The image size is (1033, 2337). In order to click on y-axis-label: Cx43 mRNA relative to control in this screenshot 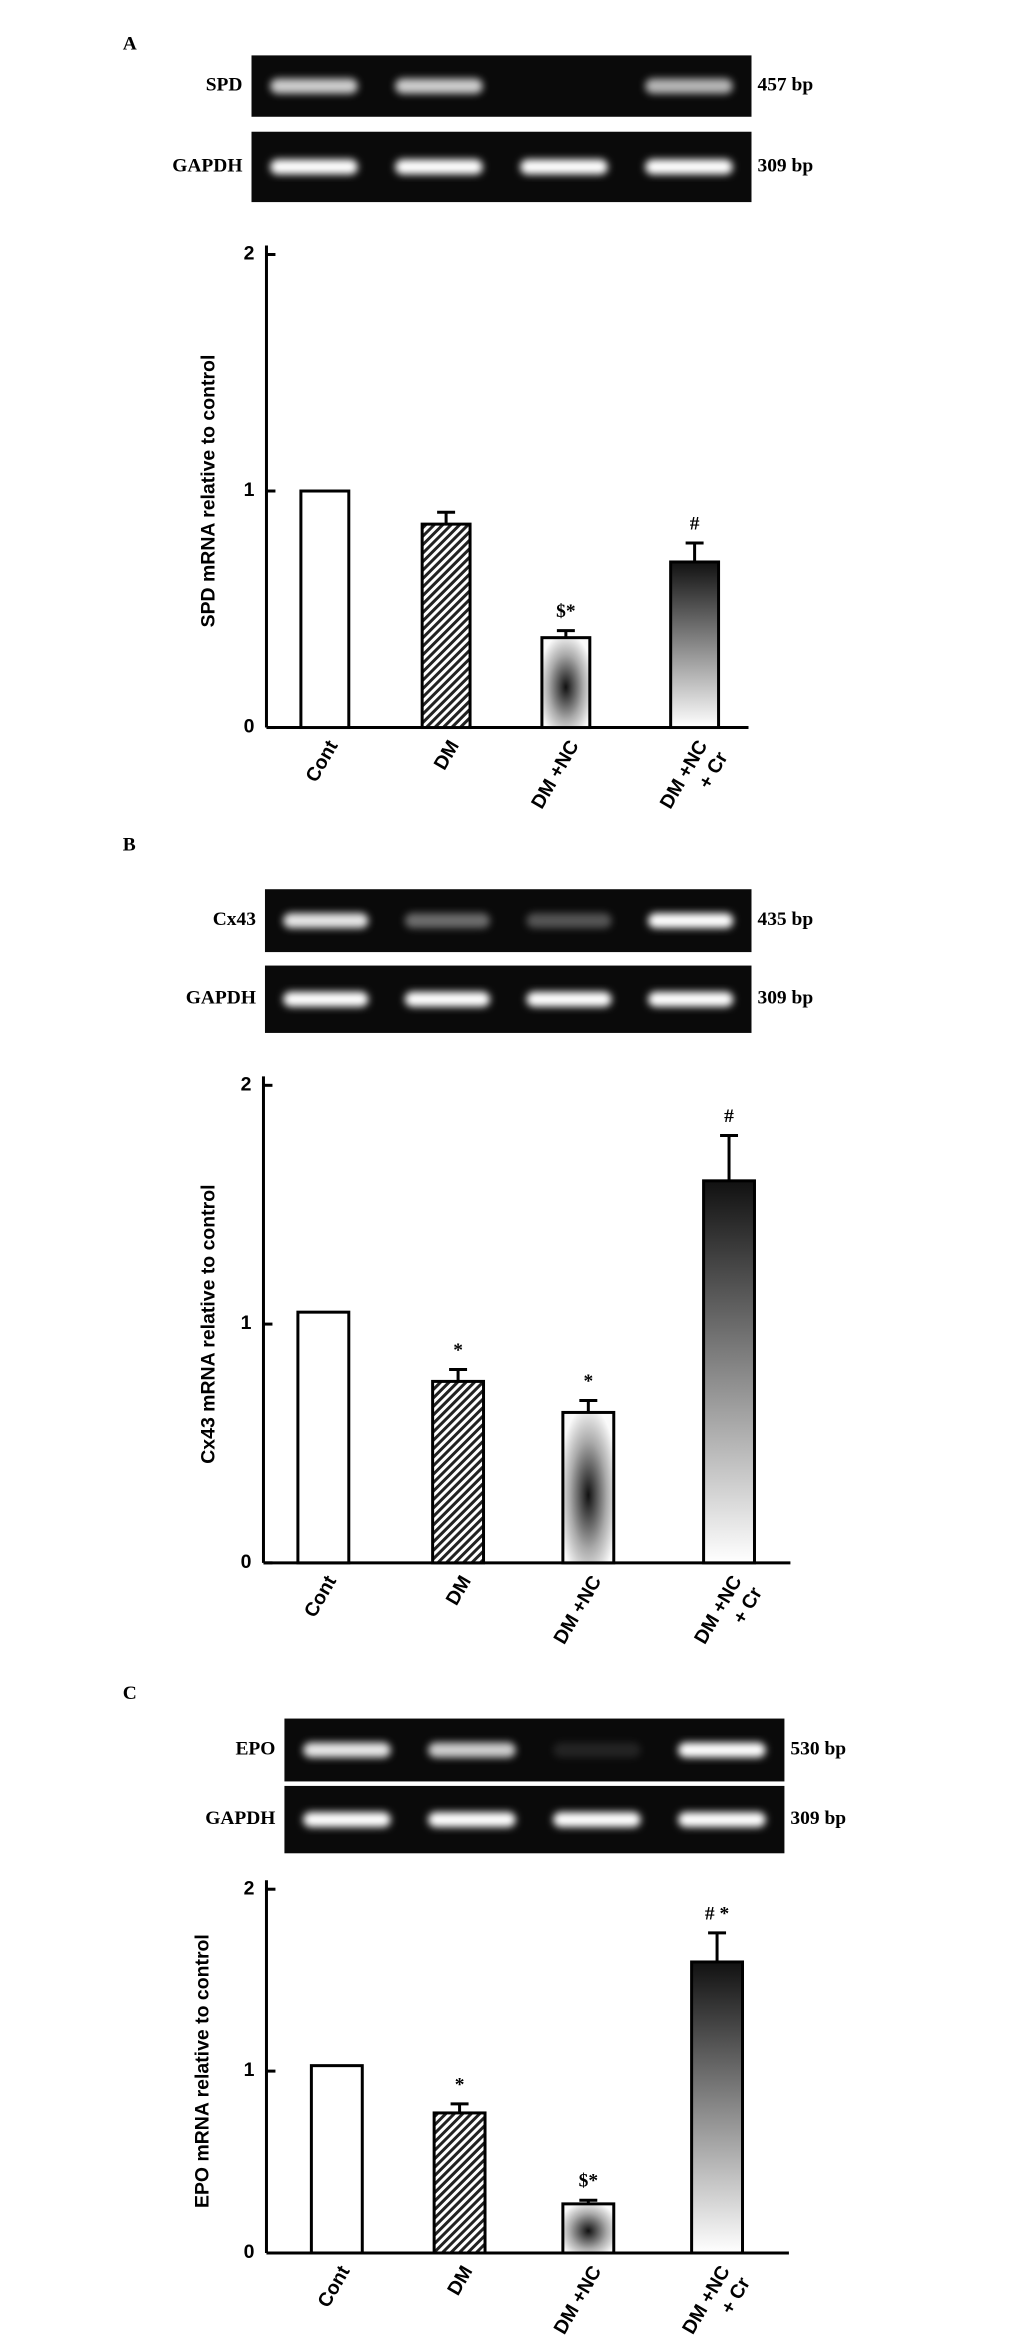, I will do `click(209, 1323)`.